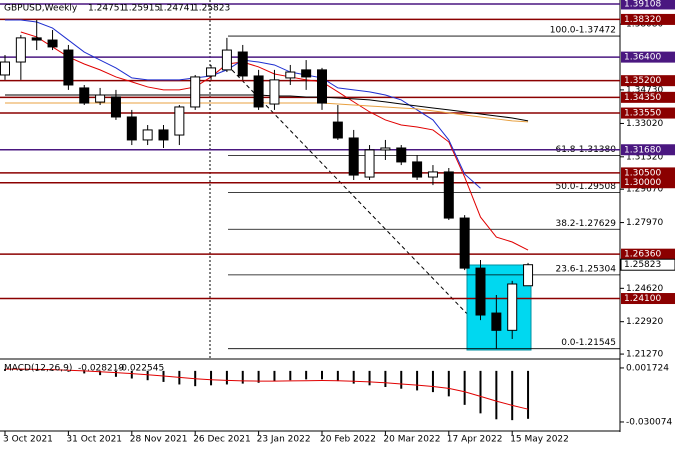 This screenshot has height=450, width=675. Describe the element at coordinates (642, 20) in the screenshot. I see `level-label: 1.38320` at that location.